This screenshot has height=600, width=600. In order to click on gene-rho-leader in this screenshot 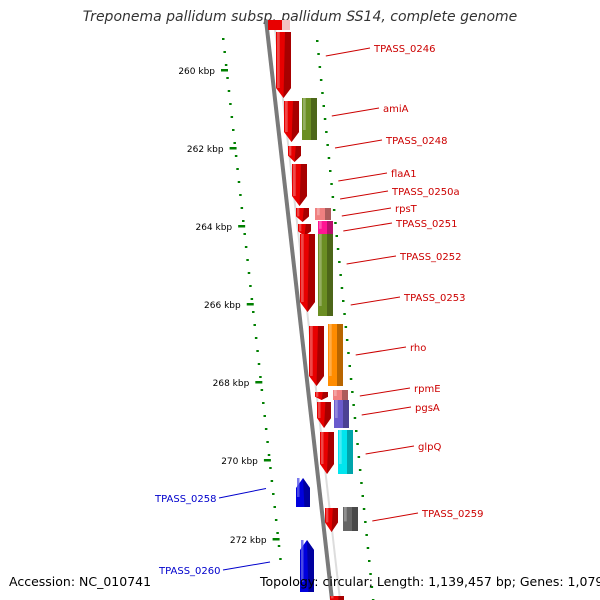, I will do `click(381, 351)`.